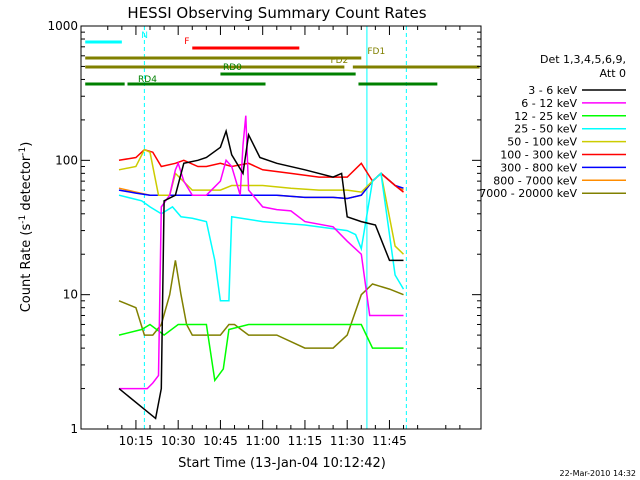 The image size is (640, 480). I want to click on flag-label: RD4, so click(147, 80).